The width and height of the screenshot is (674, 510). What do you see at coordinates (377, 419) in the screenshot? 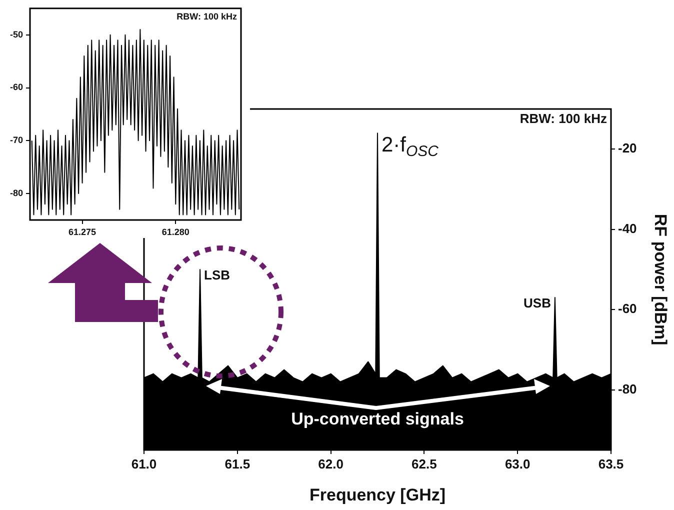
I see `annotation: Up-converted signals` at bounding box center [377, 419].